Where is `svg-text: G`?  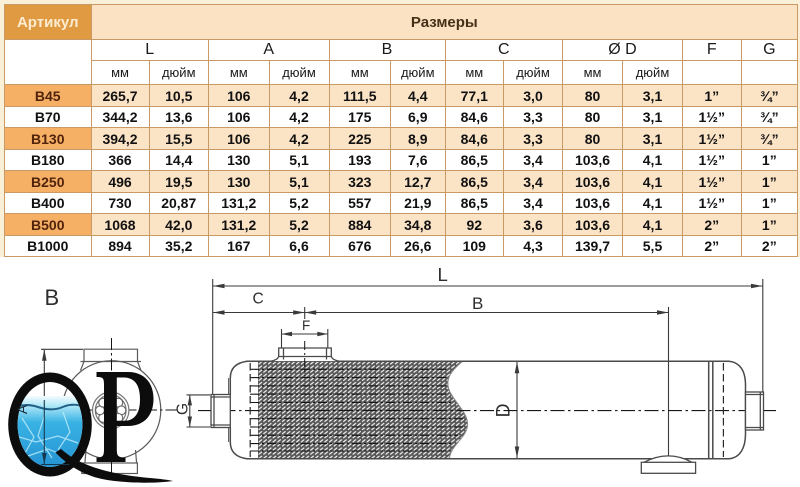
svg-text: G is located at coordinates (183, 409).